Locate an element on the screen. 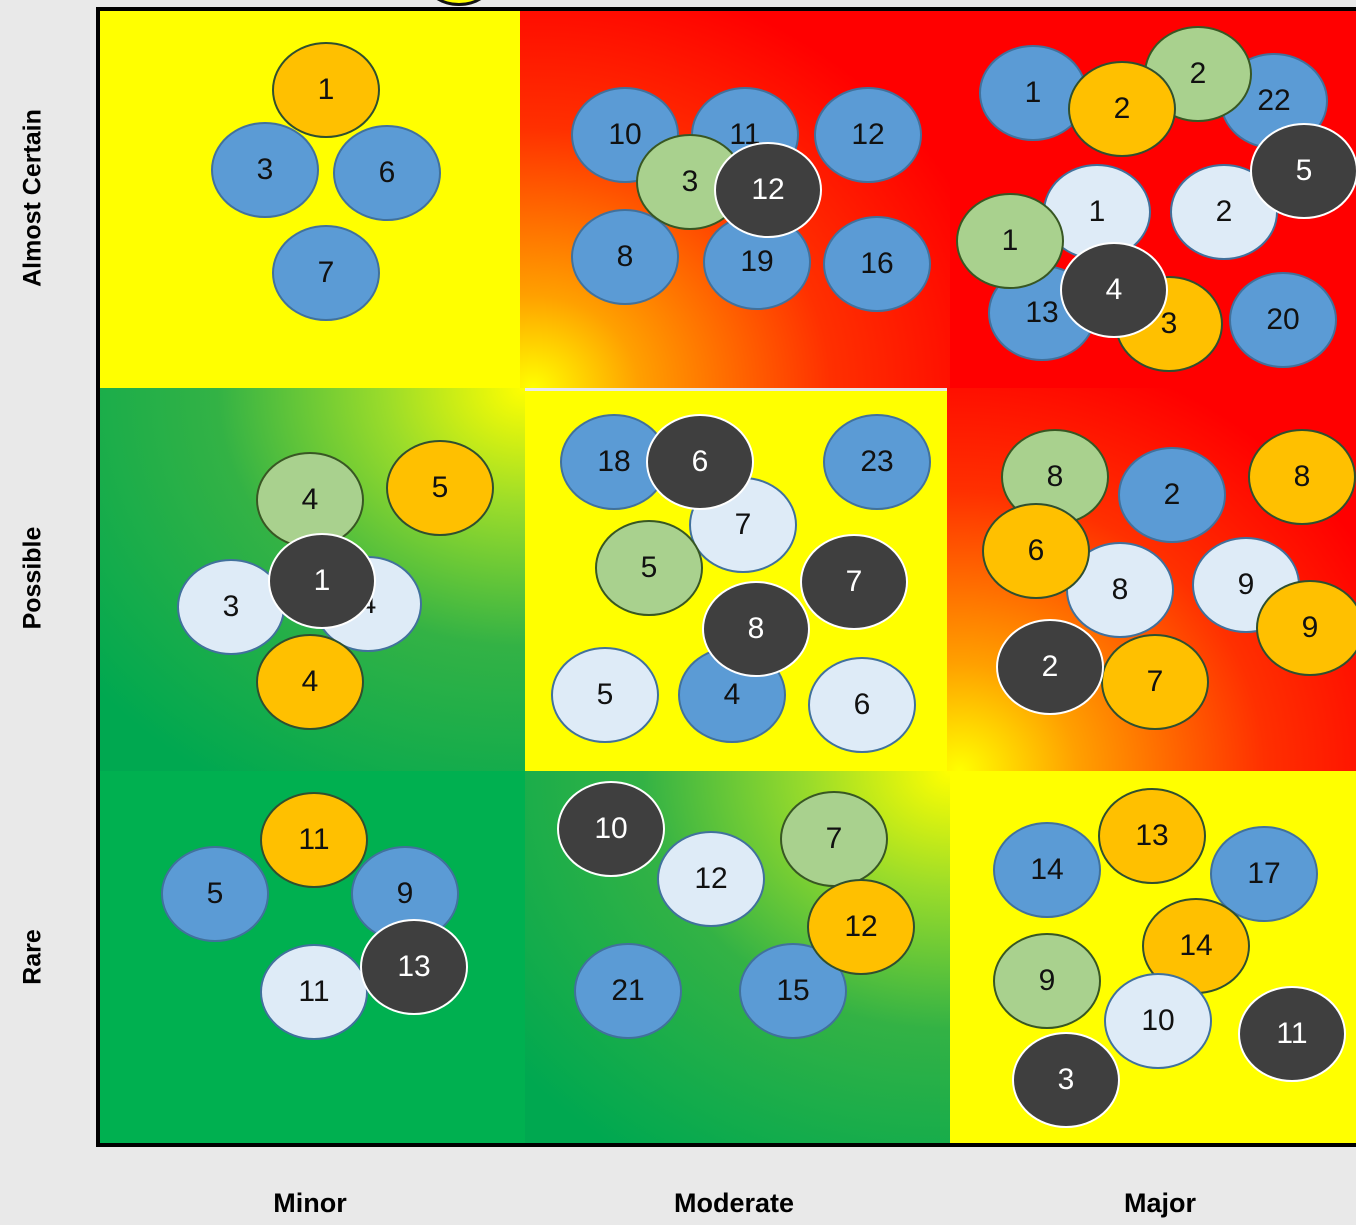  risk-marker-green: 7 is located at coordinates (834, 839).